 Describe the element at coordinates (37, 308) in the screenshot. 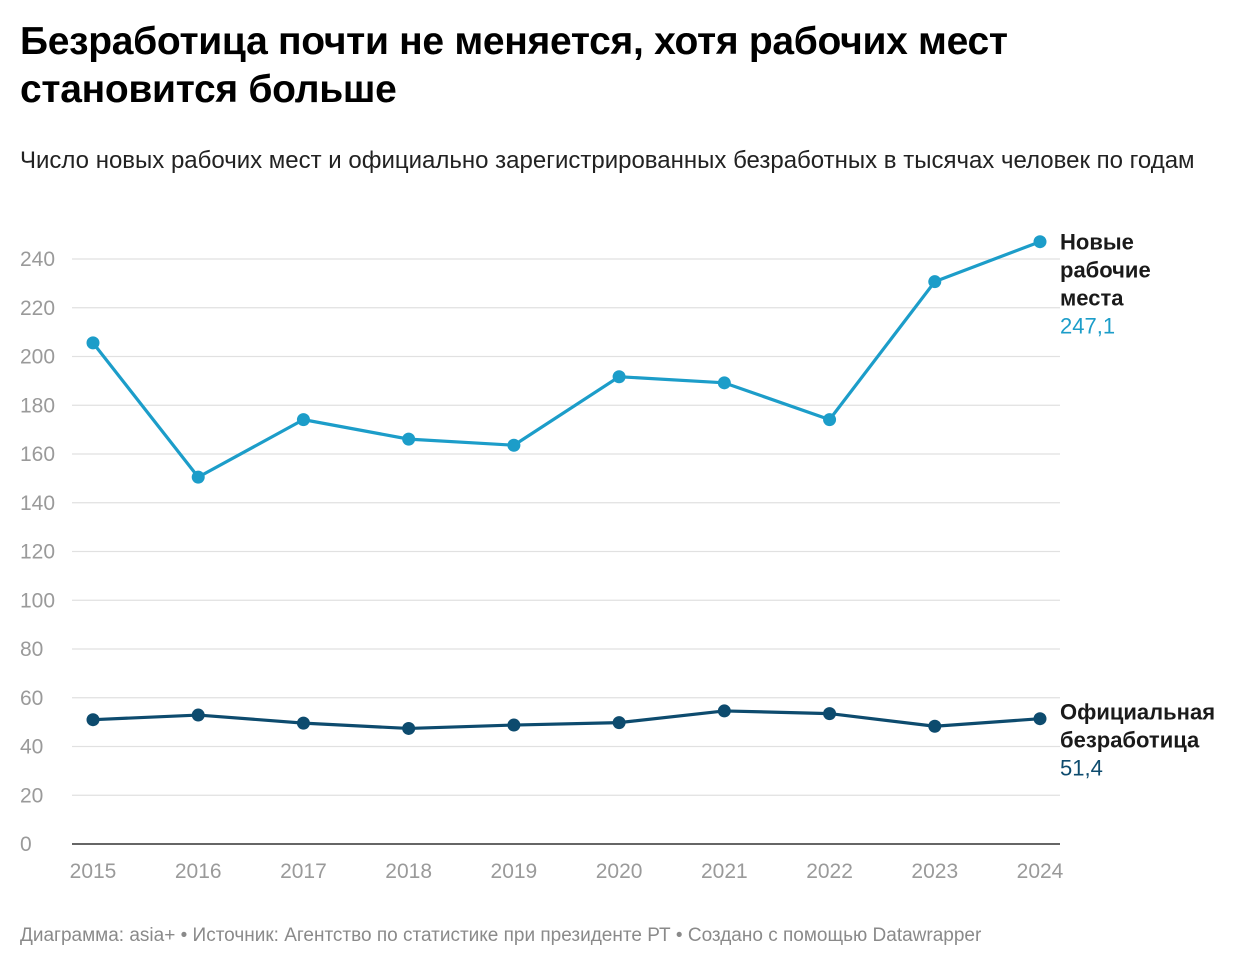

I see `y-tick-label: 220` at that location.